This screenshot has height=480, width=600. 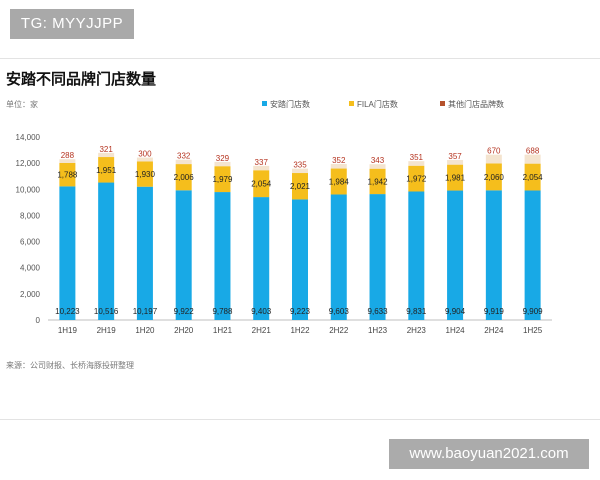 I want to click on footer-url-banner: www.baoyuan2021.com, so click(x=489, y=454).